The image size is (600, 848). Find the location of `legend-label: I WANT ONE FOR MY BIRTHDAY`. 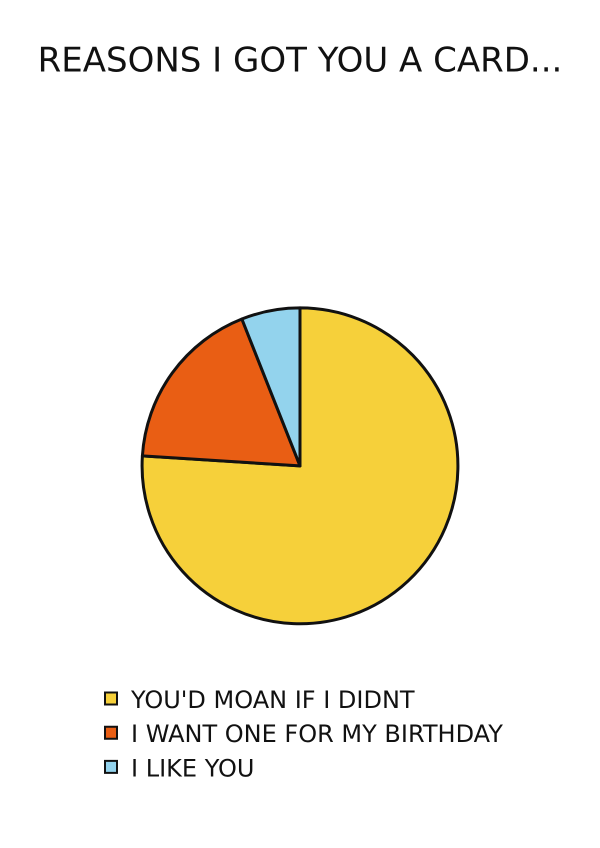

legend-label: I WANT ONE FOR MY BIRTHDAY is located at coordinates (317, 734).